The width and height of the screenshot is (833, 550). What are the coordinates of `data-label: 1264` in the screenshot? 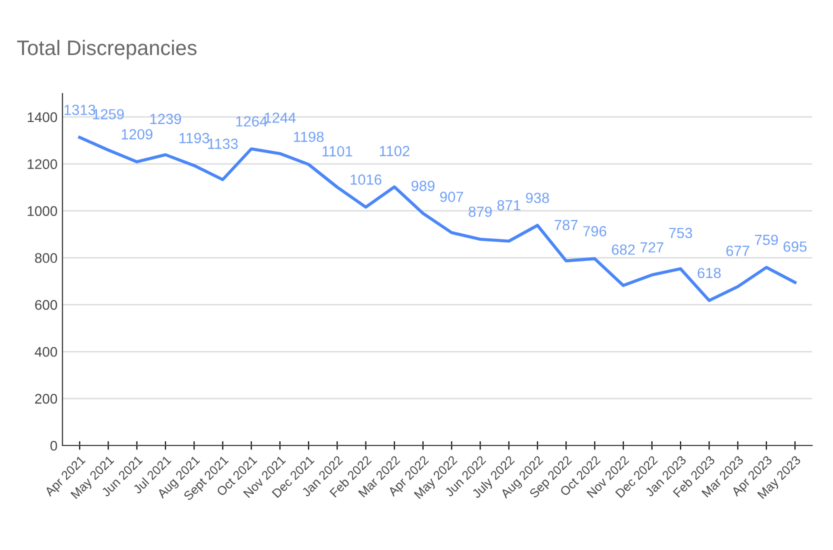 It's located at (252, 121).